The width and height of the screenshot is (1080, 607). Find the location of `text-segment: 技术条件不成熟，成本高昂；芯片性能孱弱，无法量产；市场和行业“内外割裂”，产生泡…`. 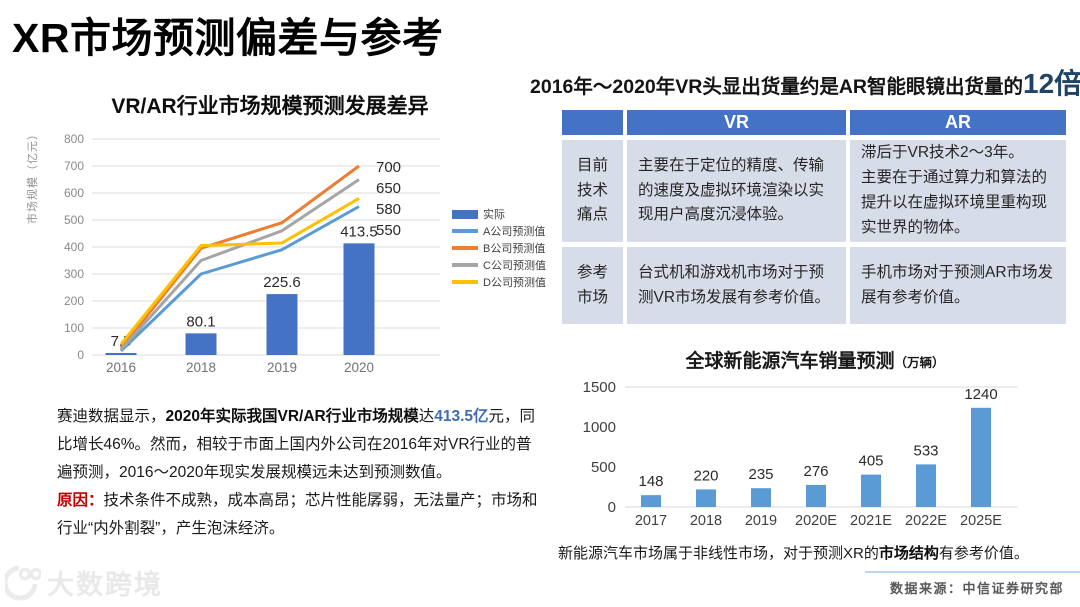

text-segment: 技术条件不成熟，成本高昂；芯片性能孱弱，无法量产；市场和行业“内外割裂”，产生泡… is located at coordinates (297, 514).